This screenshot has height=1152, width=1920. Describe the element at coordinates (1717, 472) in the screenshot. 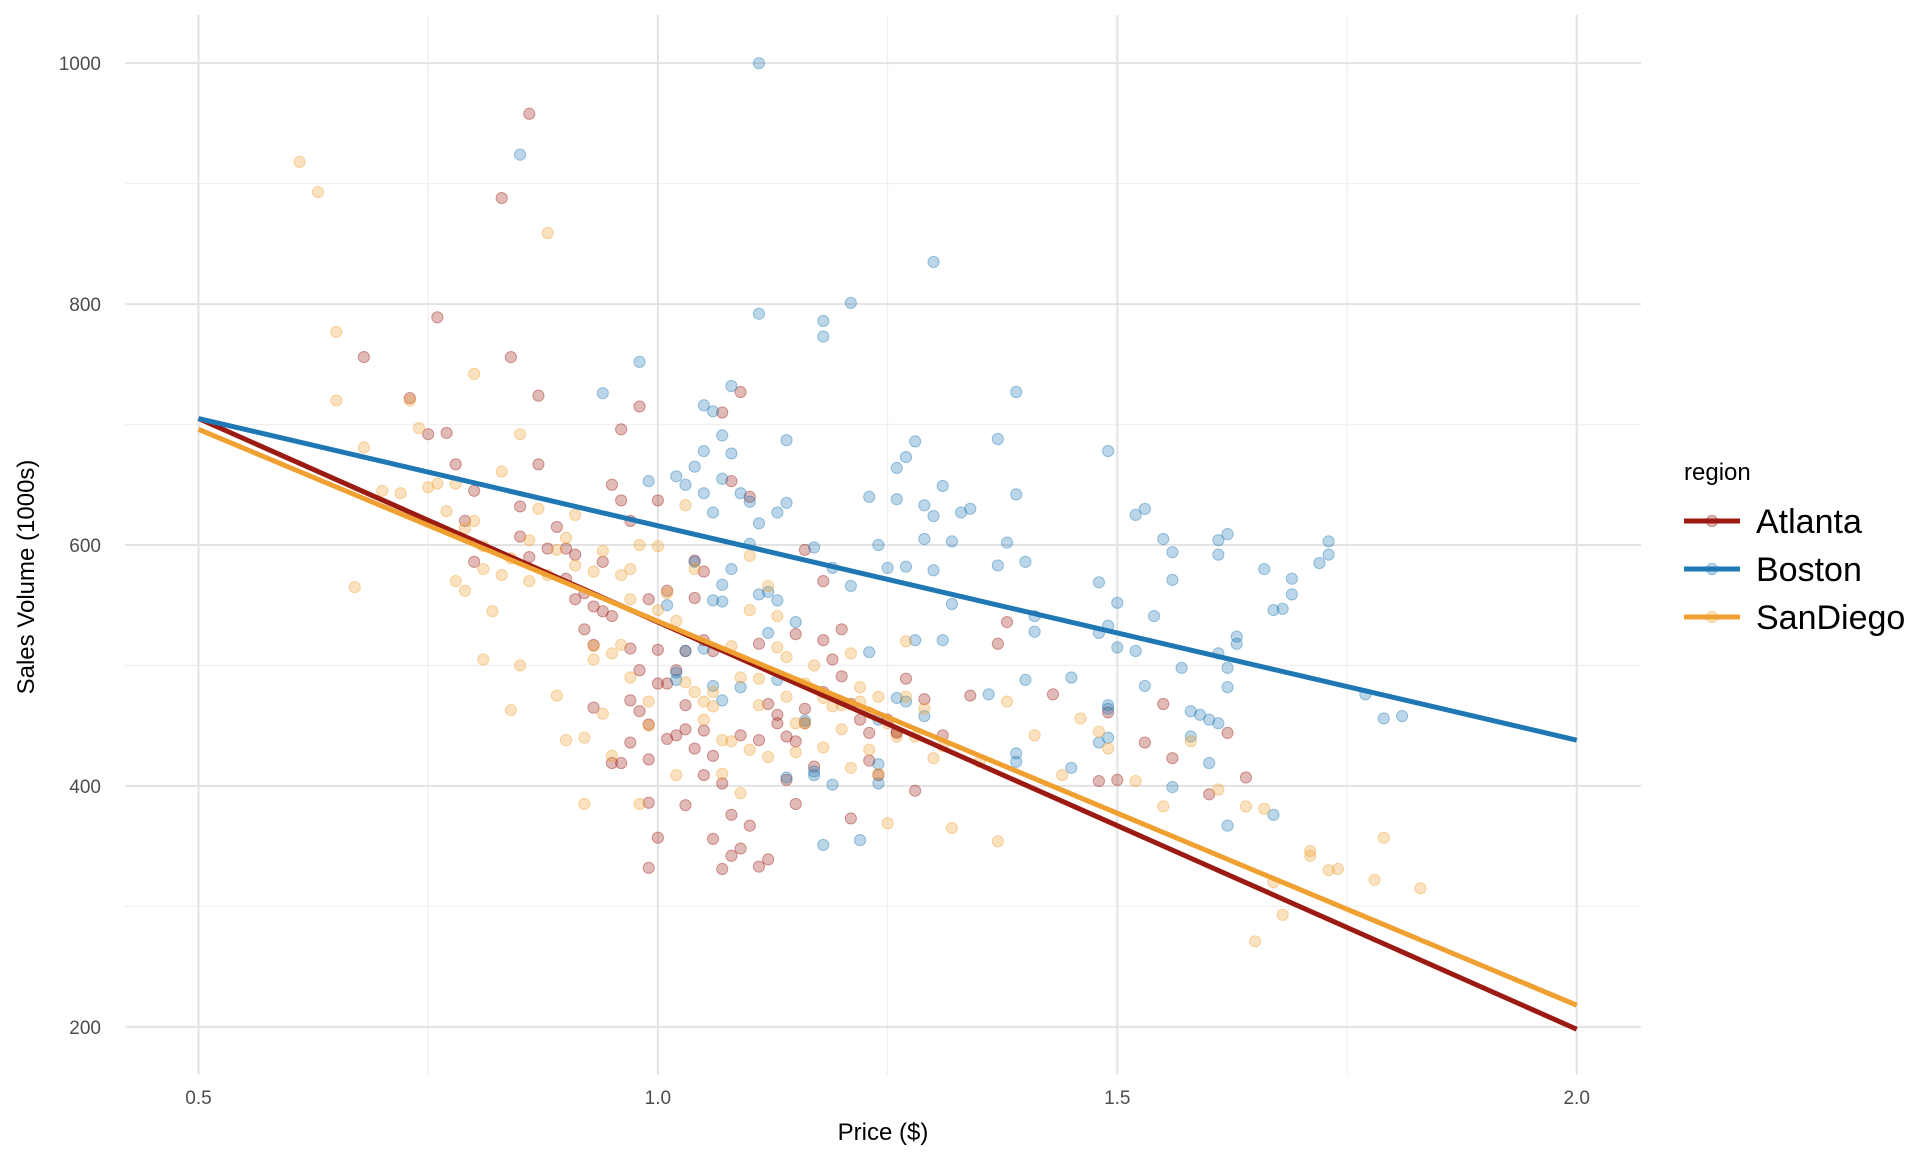

I see `legend-title: region` at that location.